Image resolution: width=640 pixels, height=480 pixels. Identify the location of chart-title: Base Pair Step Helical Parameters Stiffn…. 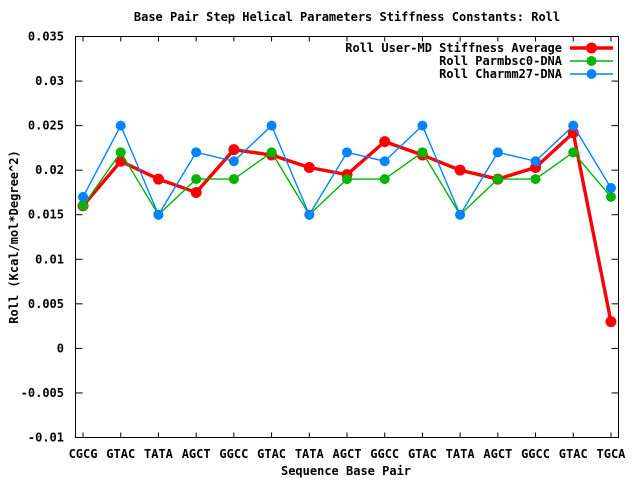
(347, 17).